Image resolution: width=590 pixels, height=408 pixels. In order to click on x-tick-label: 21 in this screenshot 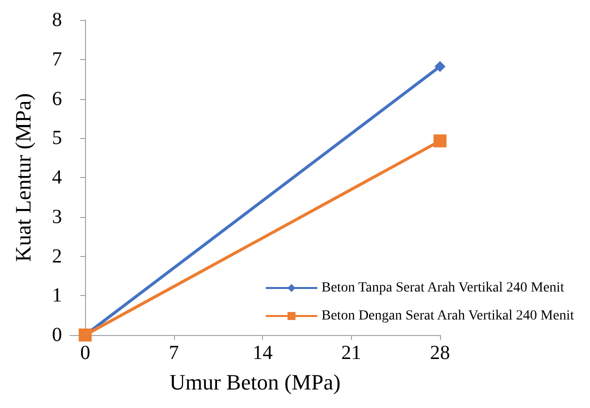, I will do `click(351, 353)`.